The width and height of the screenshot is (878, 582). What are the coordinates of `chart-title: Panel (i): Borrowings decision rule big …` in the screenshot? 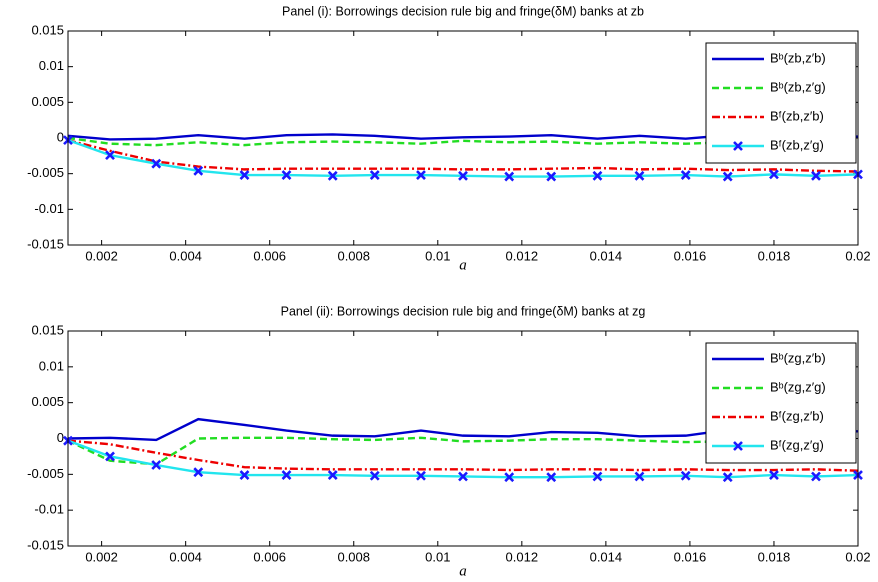 It's located at (463, 11).